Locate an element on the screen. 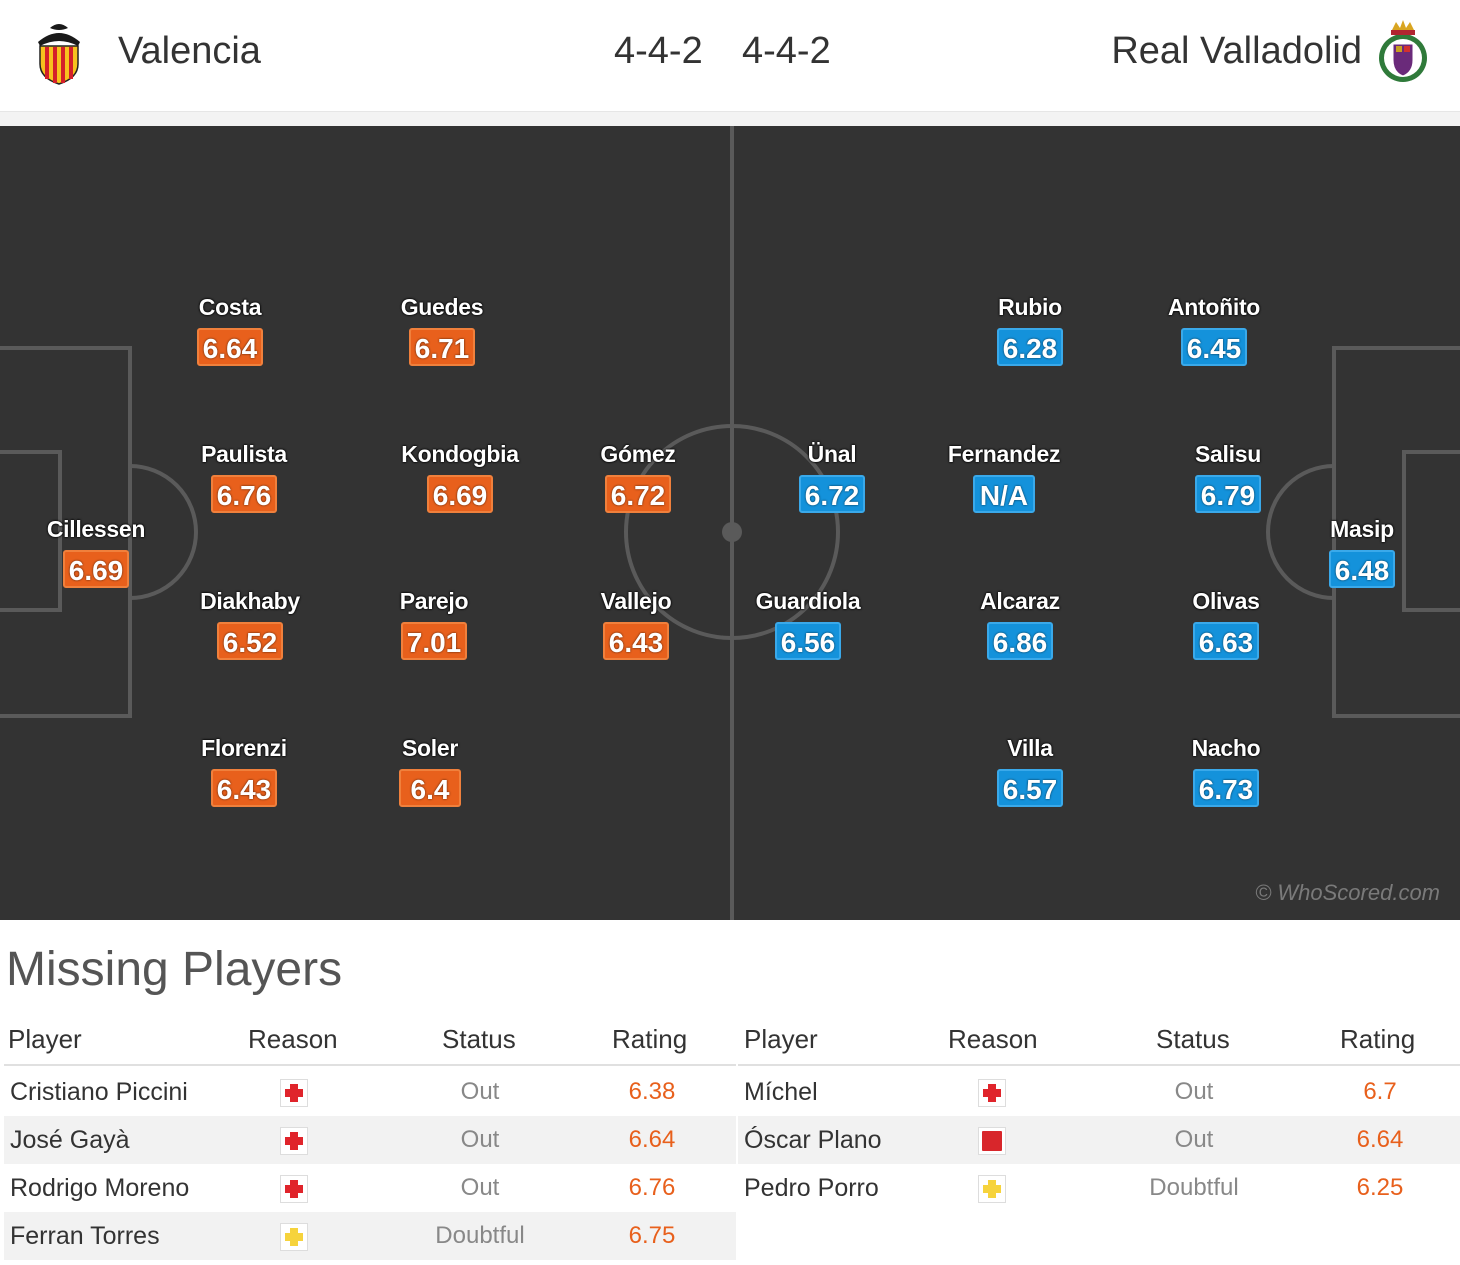 The width and height of the screenshot is (1460, 1265). away-player-rb: Antoñito 6.45 is located at coordinates (1214, 330).